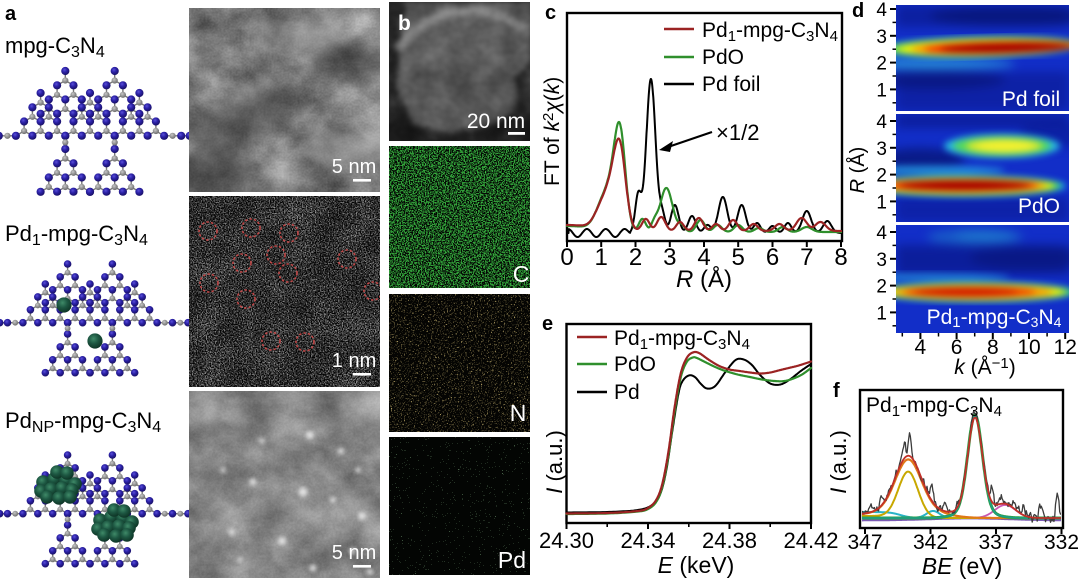  What do you see at coordinates (55, 47) in the screenshot?
I see `svg-text: mpg-C3​N4​` at bounding box center [55, 47].